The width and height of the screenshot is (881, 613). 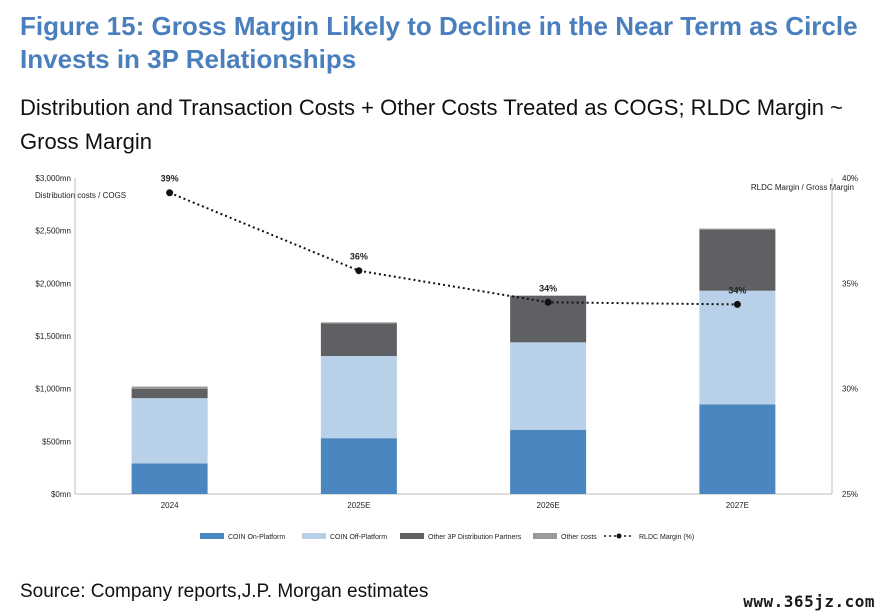 What do you see at coordinates (666, 537) in the screenshot?
I see `legend-label: RLDC Margin (%)` at bounding box center [666, 537].